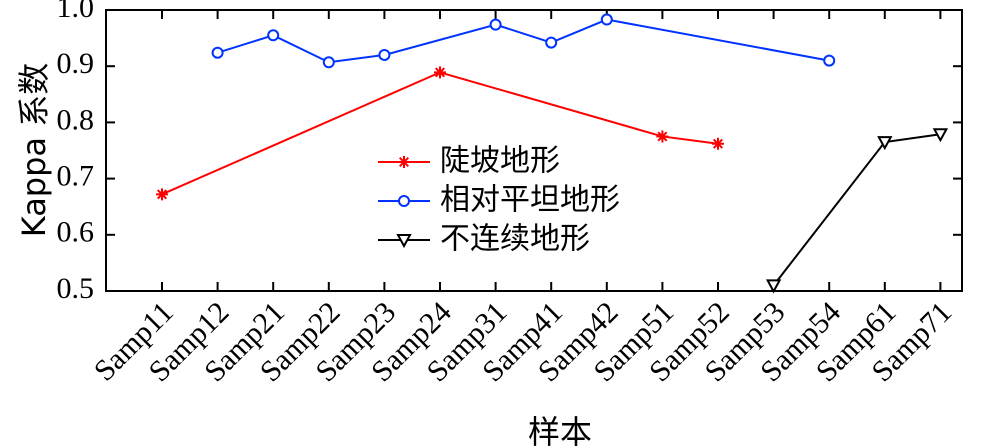 This screenshot has width=1000, height=448. Describe the element at coordinates (76, 288) in the screenshot. I see `y-tick-label: 0.5` at that location.